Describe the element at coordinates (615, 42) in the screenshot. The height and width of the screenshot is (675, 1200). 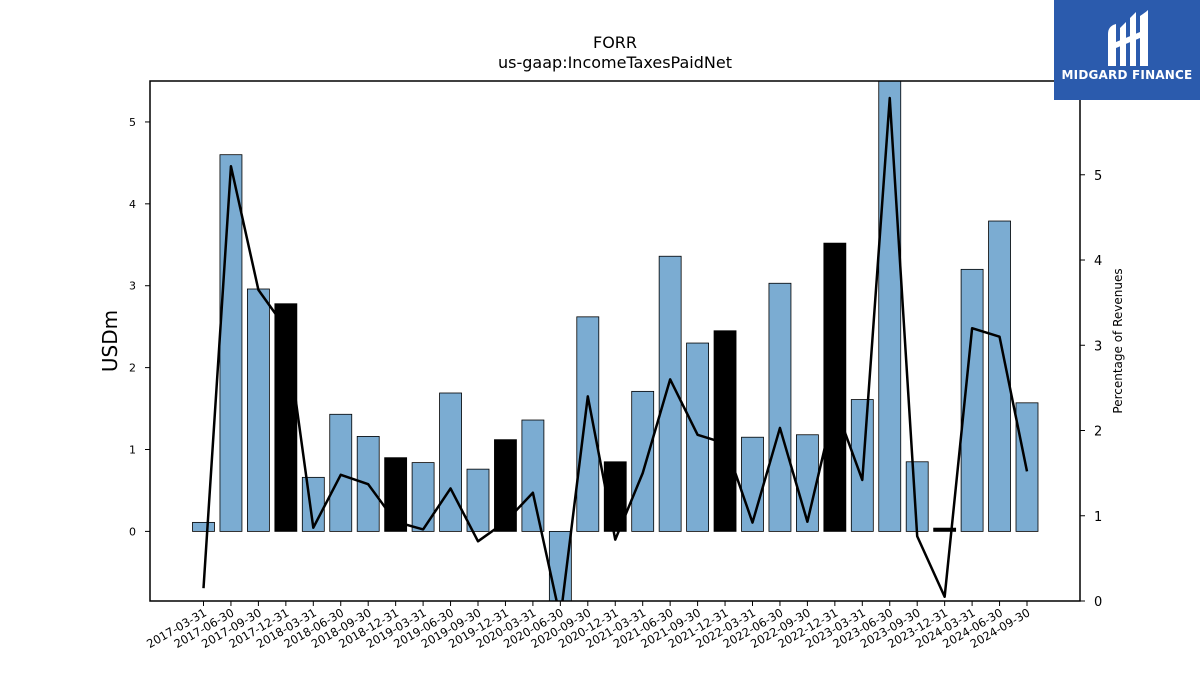
I see `chart-title: FORR` at that location.